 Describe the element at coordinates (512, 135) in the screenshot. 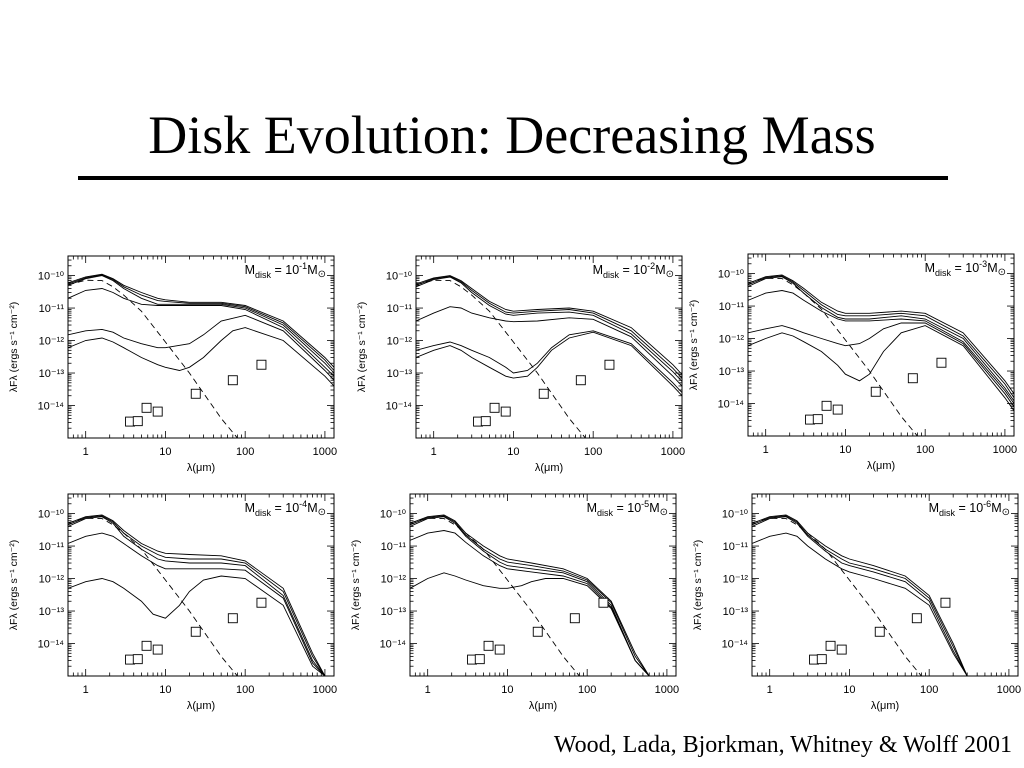

I see `slide-title: Disk Evolution: Decreasing Mass` at that location.